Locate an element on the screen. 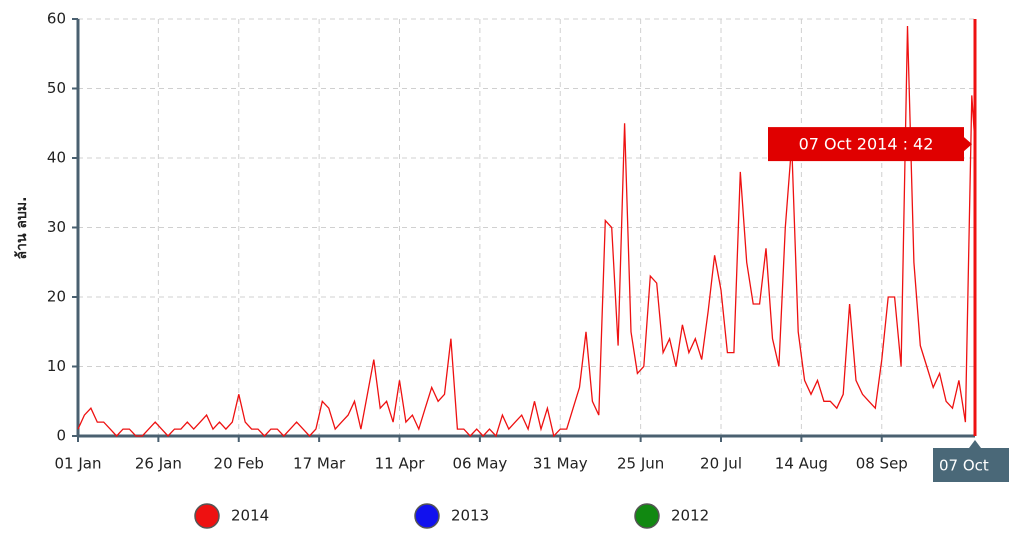  x-tick-label: 01 Jan is located at coordinates (78, 464).